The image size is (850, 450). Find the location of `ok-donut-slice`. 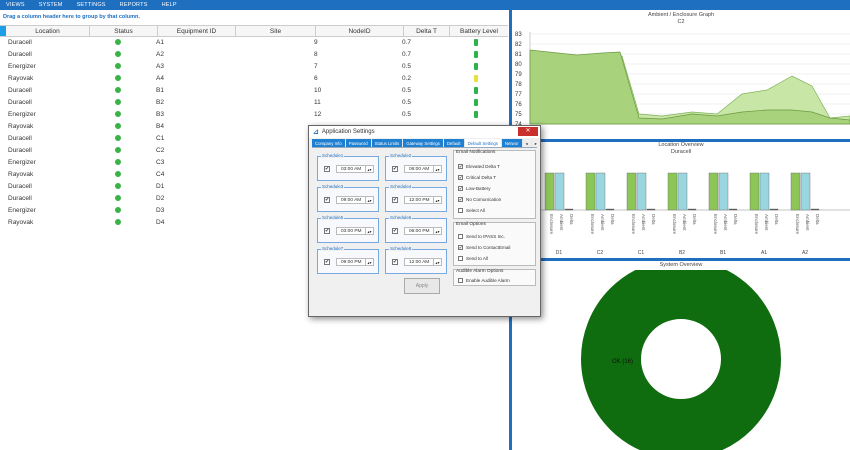

ok-donut-slice is located at coordinates (681, 360).